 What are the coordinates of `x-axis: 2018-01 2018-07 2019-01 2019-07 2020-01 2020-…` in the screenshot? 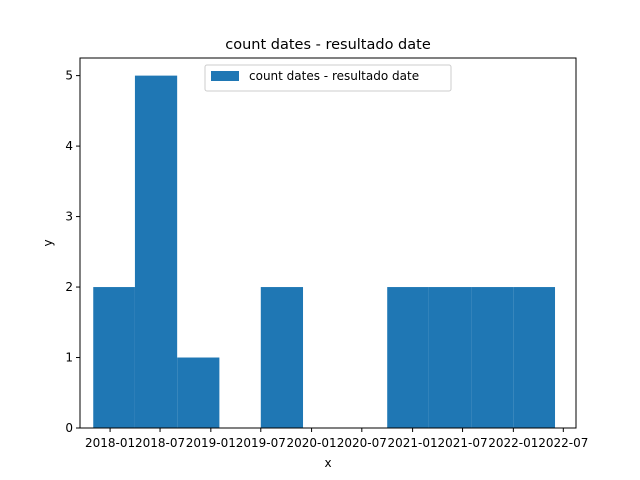 It's located at (336, 439).